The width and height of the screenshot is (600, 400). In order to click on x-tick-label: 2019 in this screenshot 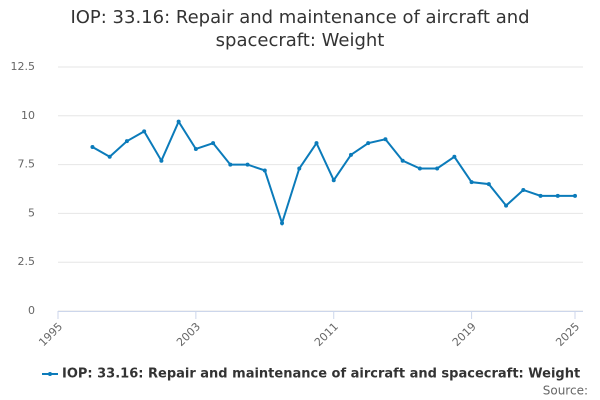, I will do `click(464, 334)`.